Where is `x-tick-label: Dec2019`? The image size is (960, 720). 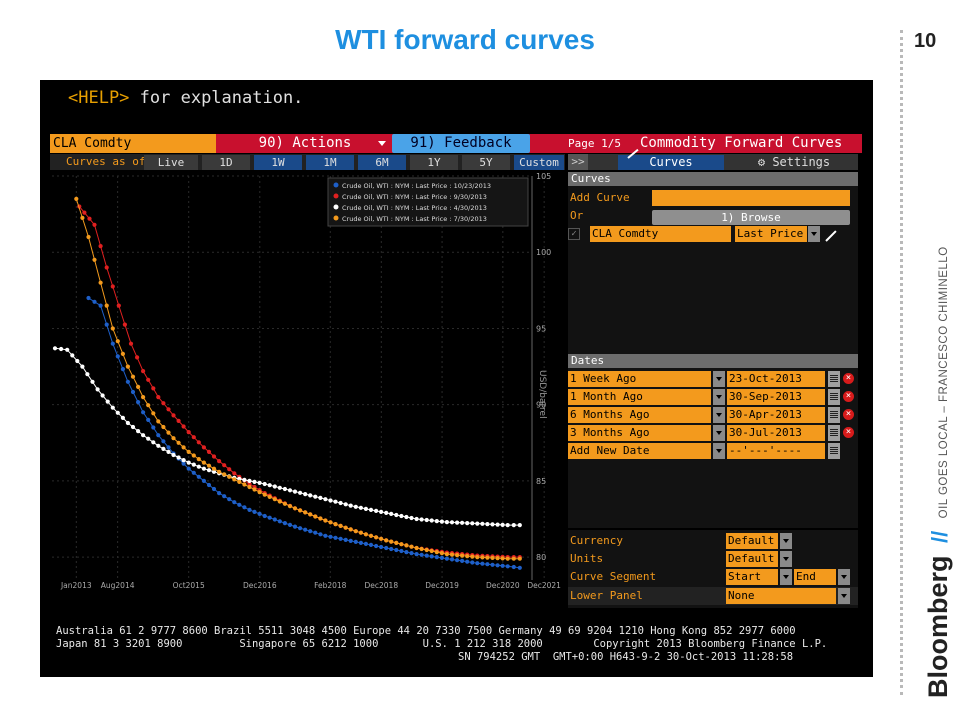 x-tick-label: Dec2019 is located at coordinates (442, 585).